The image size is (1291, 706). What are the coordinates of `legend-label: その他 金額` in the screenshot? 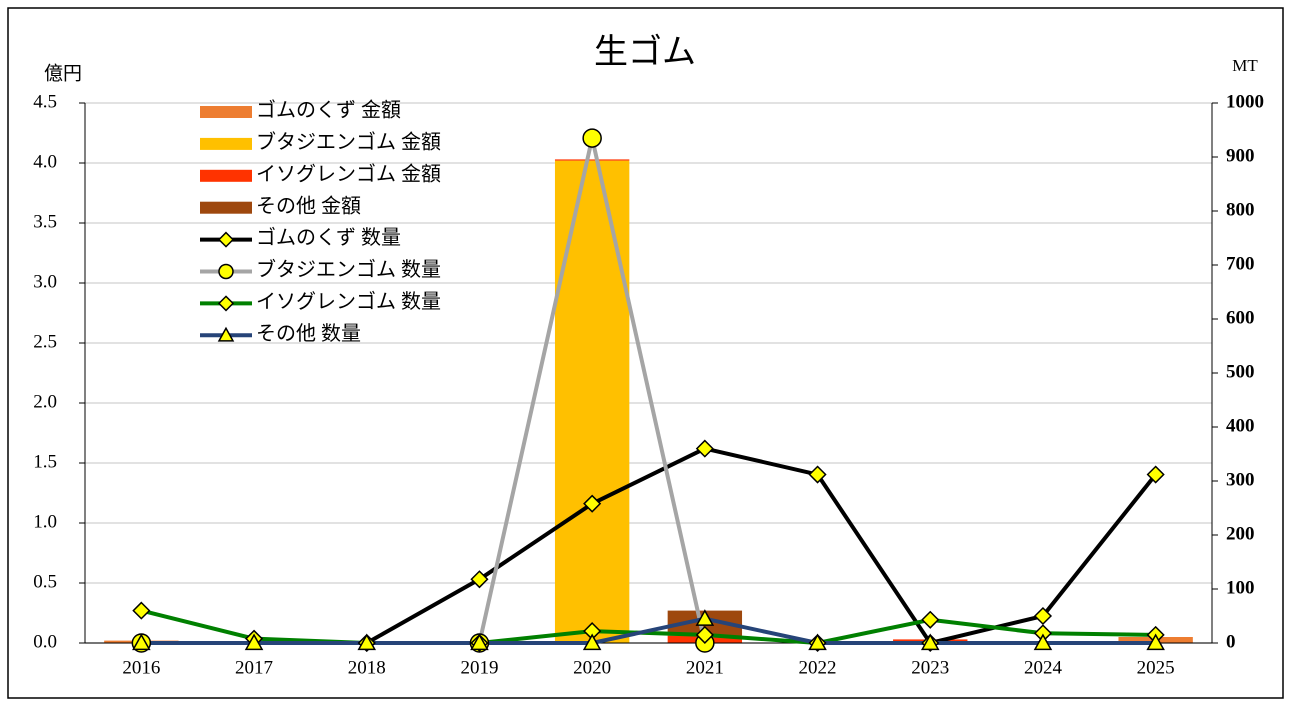 It's located at (308, 205).